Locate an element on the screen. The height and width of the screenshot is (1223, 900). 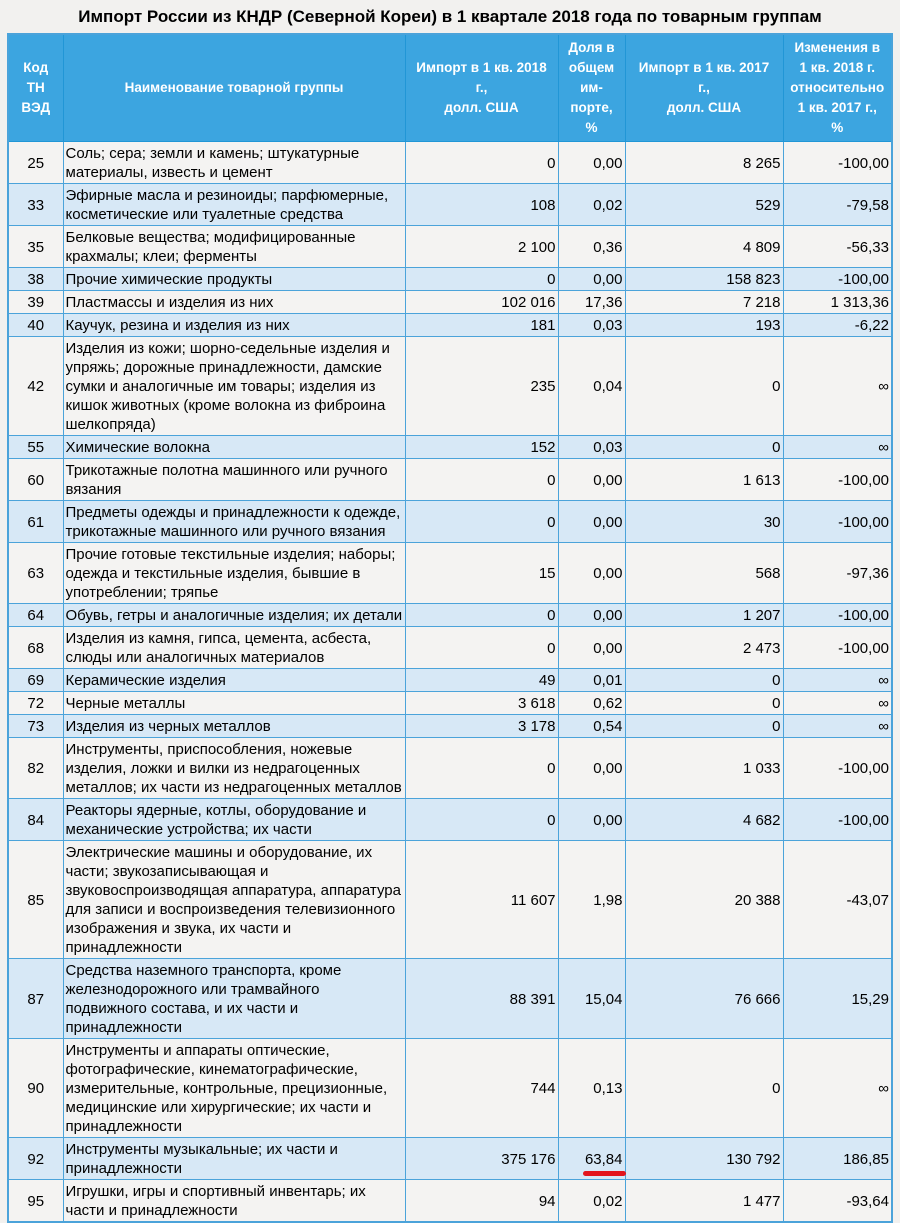
cell-code: 95 is located at coordinates (35, 1201).